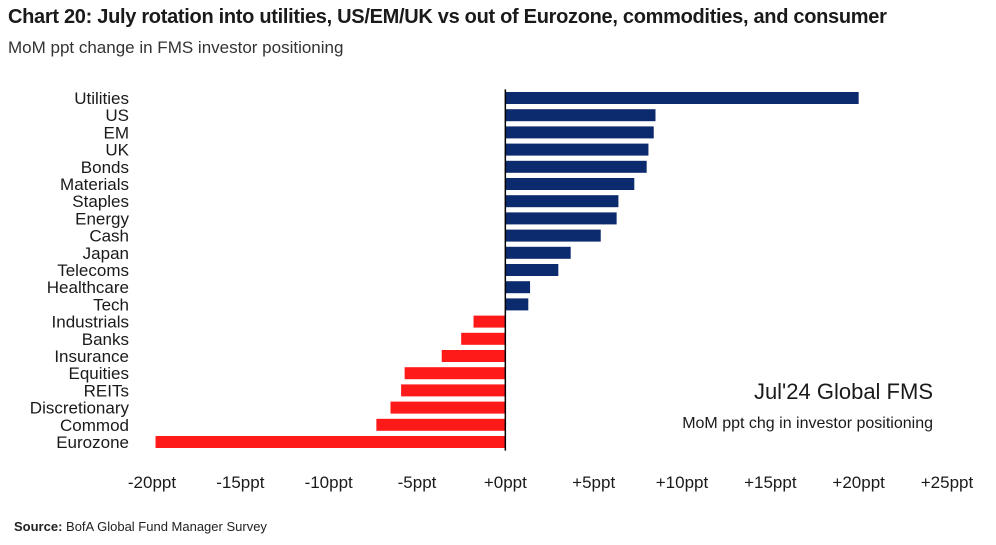  Describe the element at coordinates (80, 408) in the screenshot. I see `category-label: Discretionary` at that location.